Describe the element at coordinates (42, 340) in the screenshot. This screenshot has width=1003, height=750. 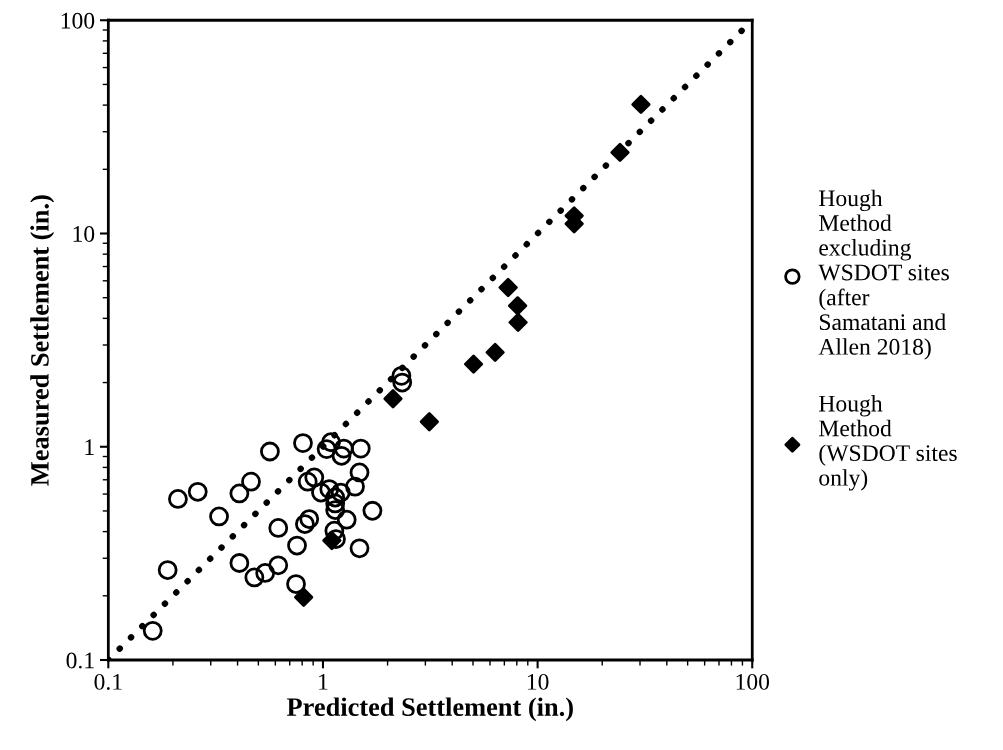
I see `y-axis-title: Measured Settlement (in.)` at that location.